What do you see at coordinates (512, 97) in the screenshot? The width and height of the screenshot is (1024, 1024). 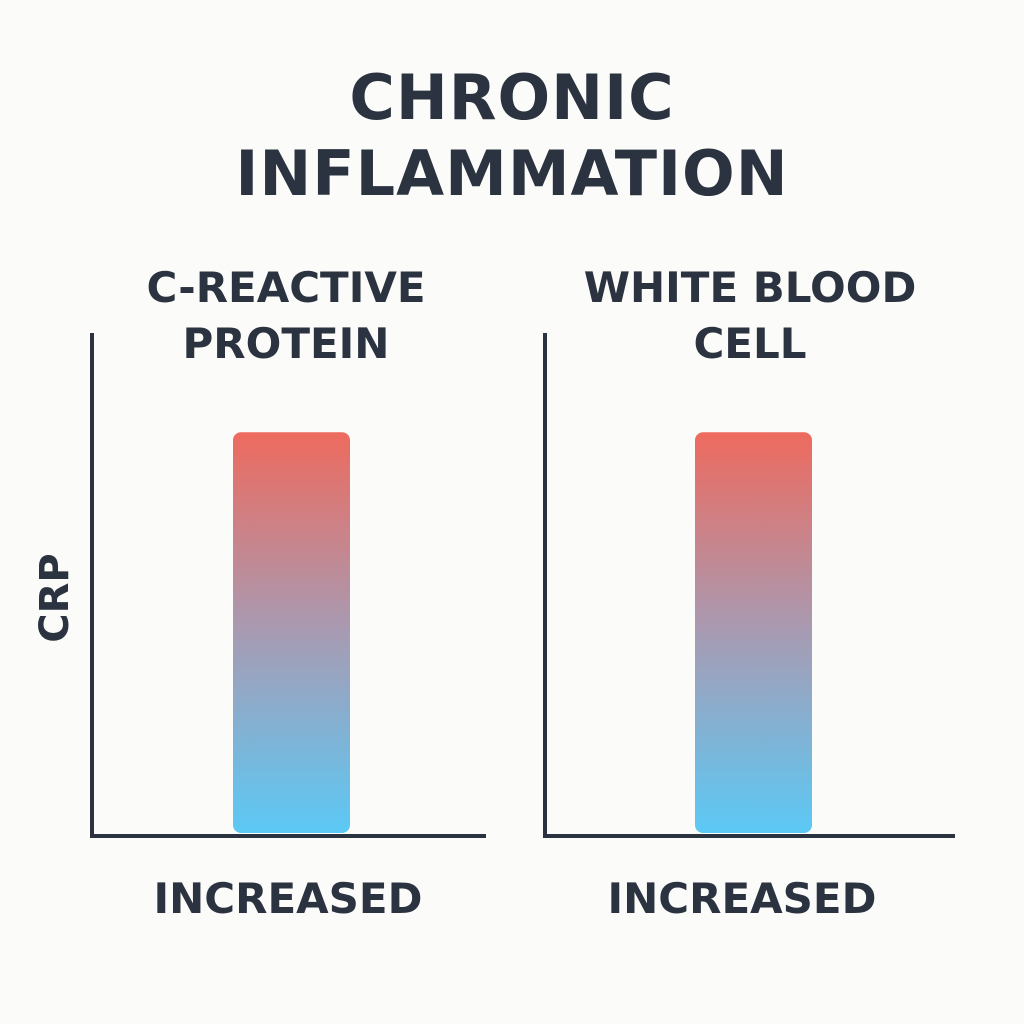 I see `main-title-line-1: CHRONIC` at bounding box center [512, 97].